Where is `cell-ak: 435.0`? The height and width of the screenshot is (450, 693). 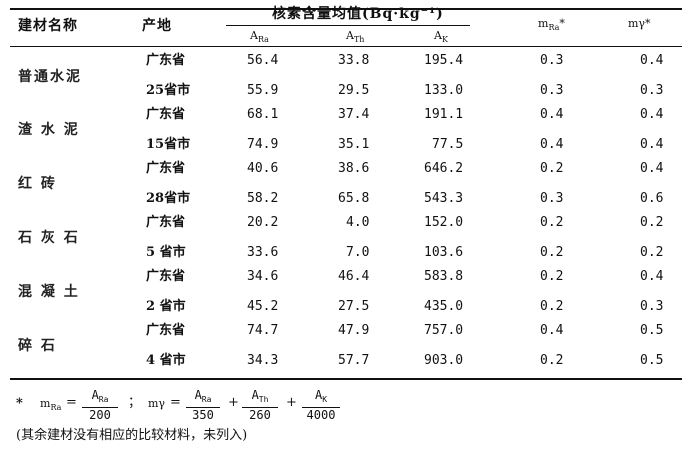 cell-ak: 435.0 is located at coordinates (444, 306).